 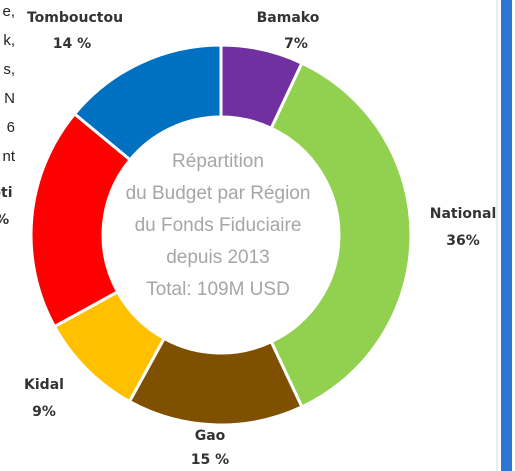 What do you see at coordinates (75, 18) in the screenshot?
I see `category-label: Tombouctou` at bounding box center [75, 18].